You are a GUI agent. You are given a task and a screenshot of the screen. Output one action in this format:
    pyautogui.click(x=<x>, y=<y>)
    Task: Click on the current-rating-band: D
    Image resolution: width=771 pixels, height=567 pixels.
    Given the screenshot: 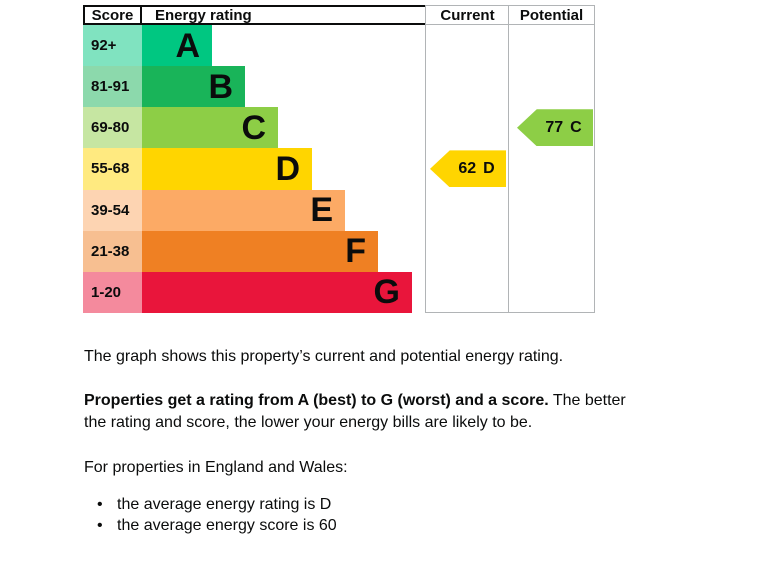 What is the action you would take?
    pyautogui.click(x=489, y=168)
    